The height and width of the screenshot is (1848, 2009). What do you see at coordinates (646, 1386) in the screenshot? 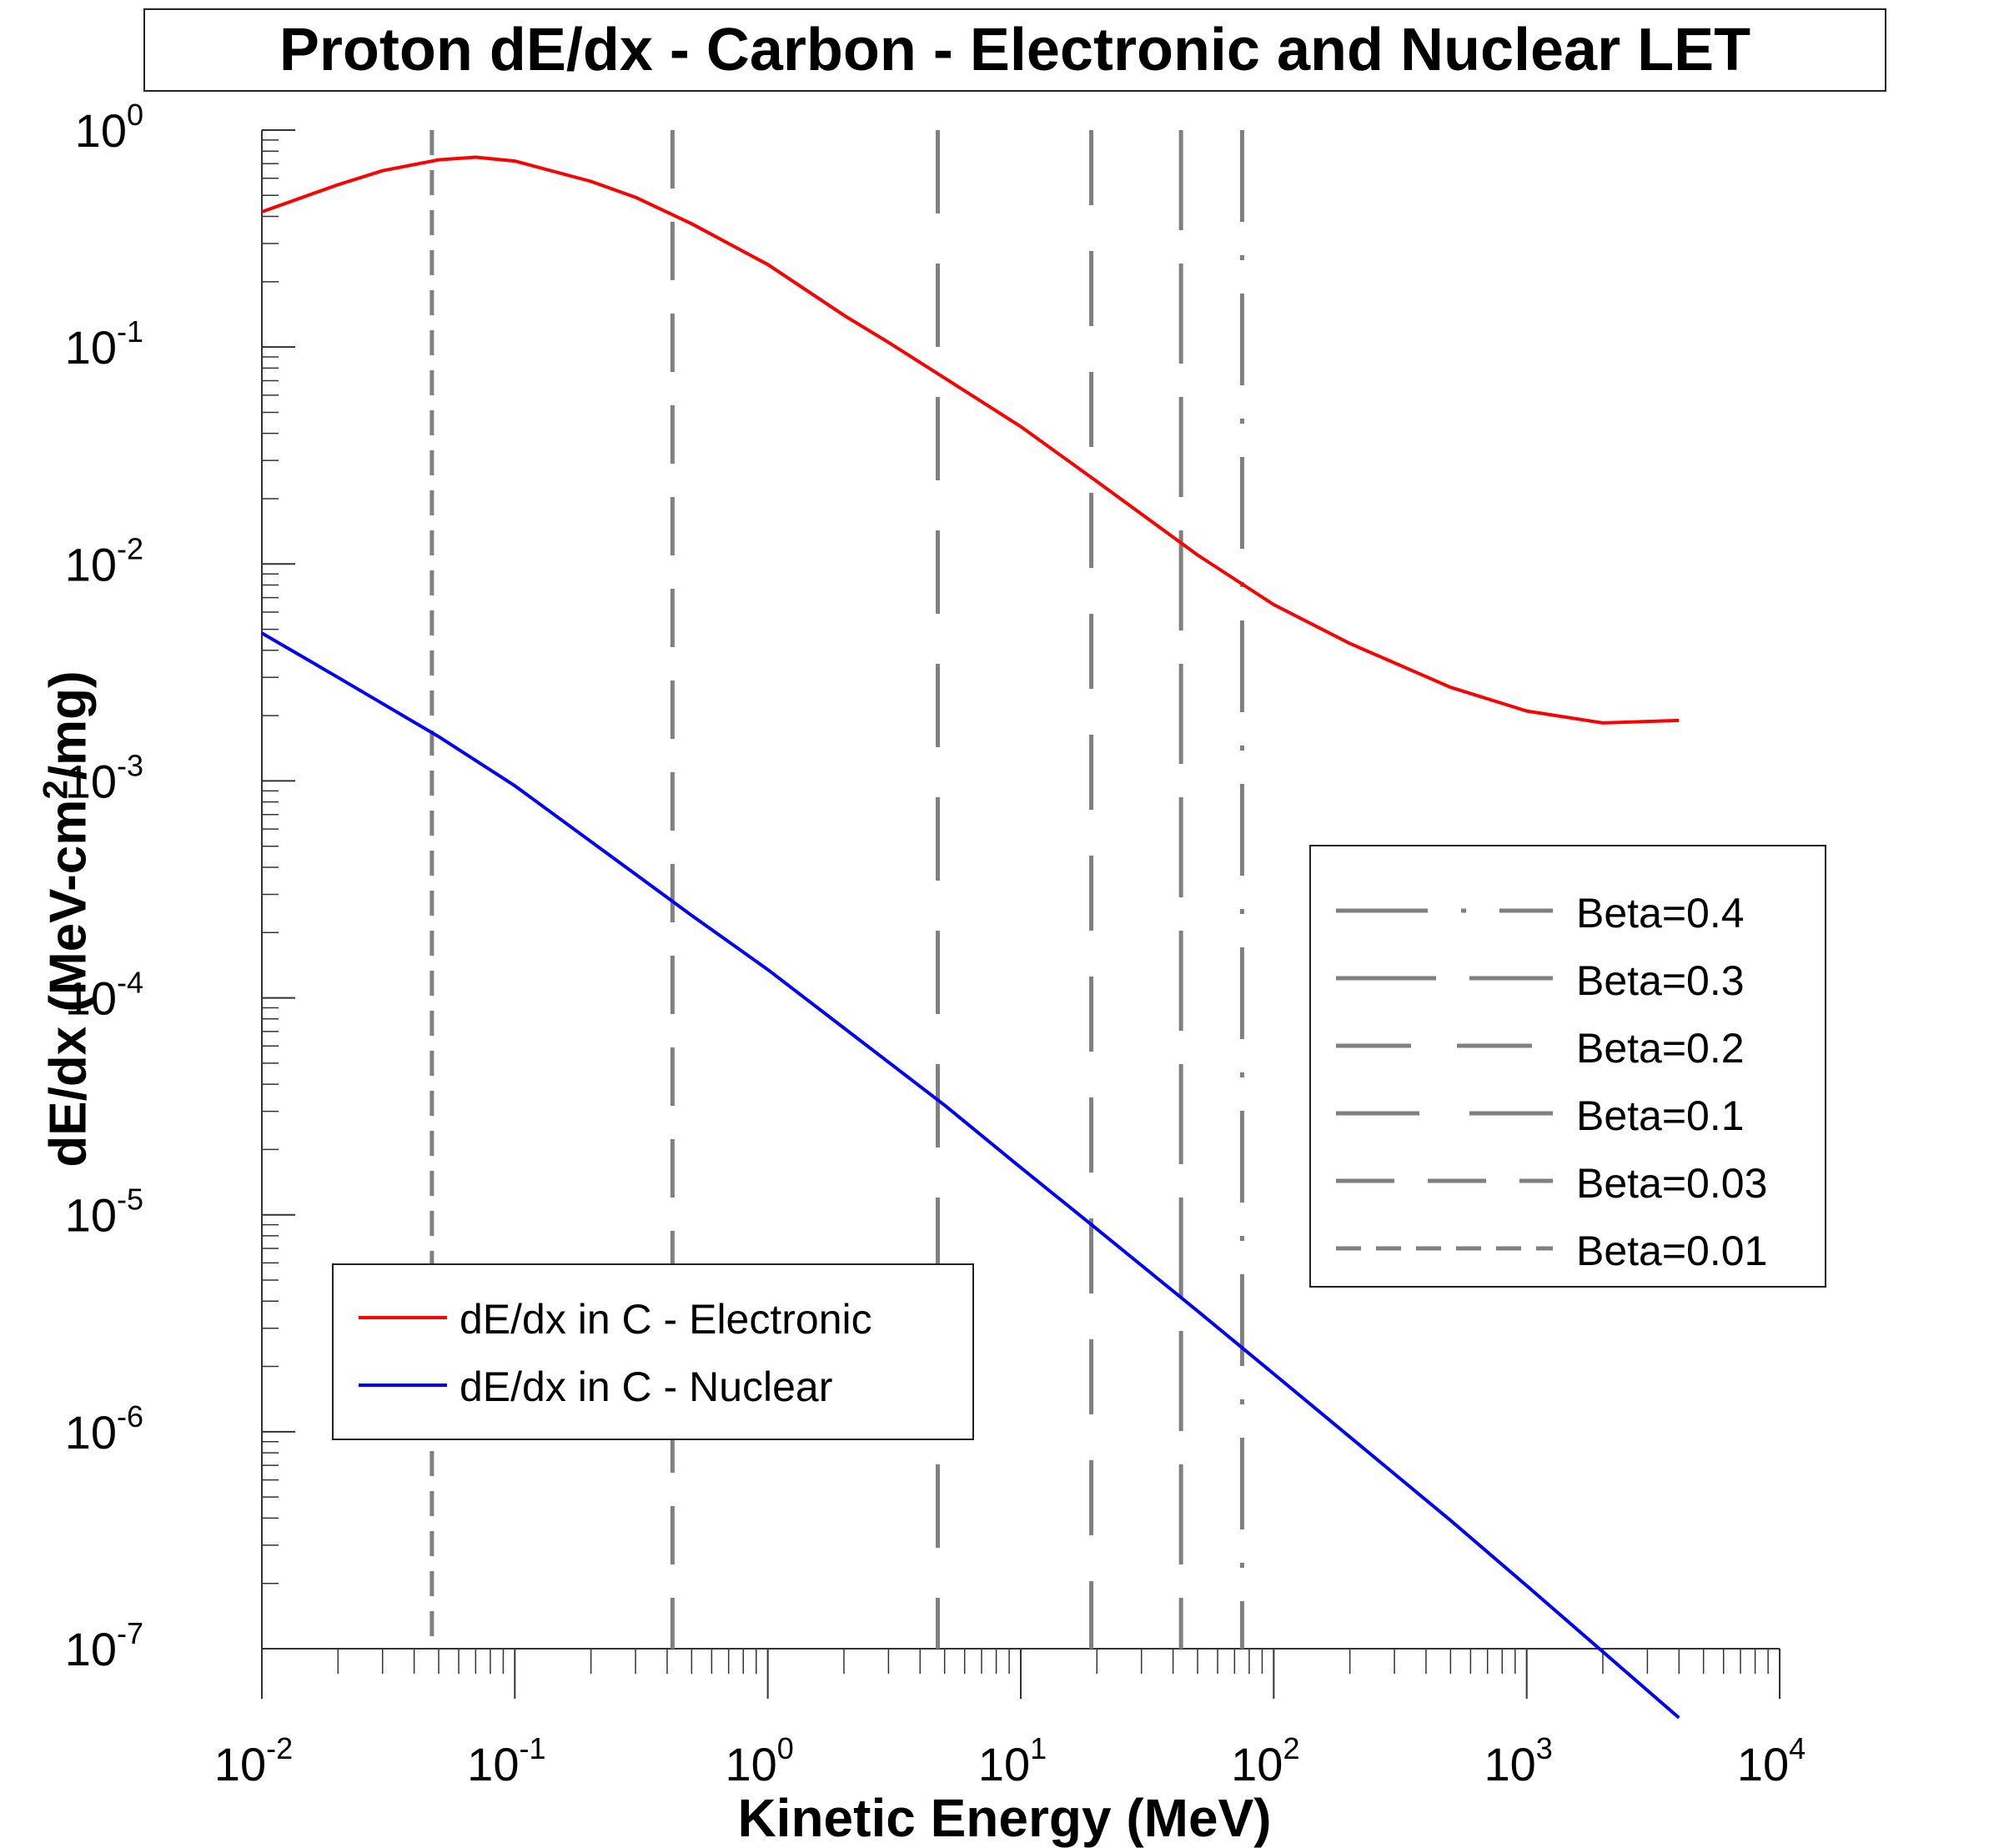
I see `legend-label-nuclear: dE/dx in C - Nuclear` at bounding box center [646, 1386].